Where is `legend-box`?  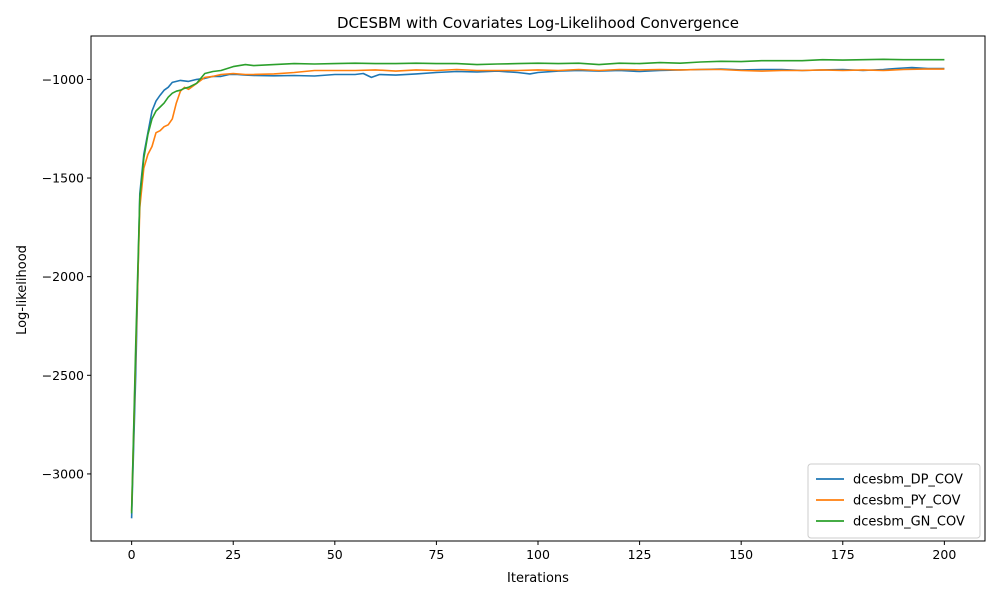 legend-box is located at coordinates (894, 501).